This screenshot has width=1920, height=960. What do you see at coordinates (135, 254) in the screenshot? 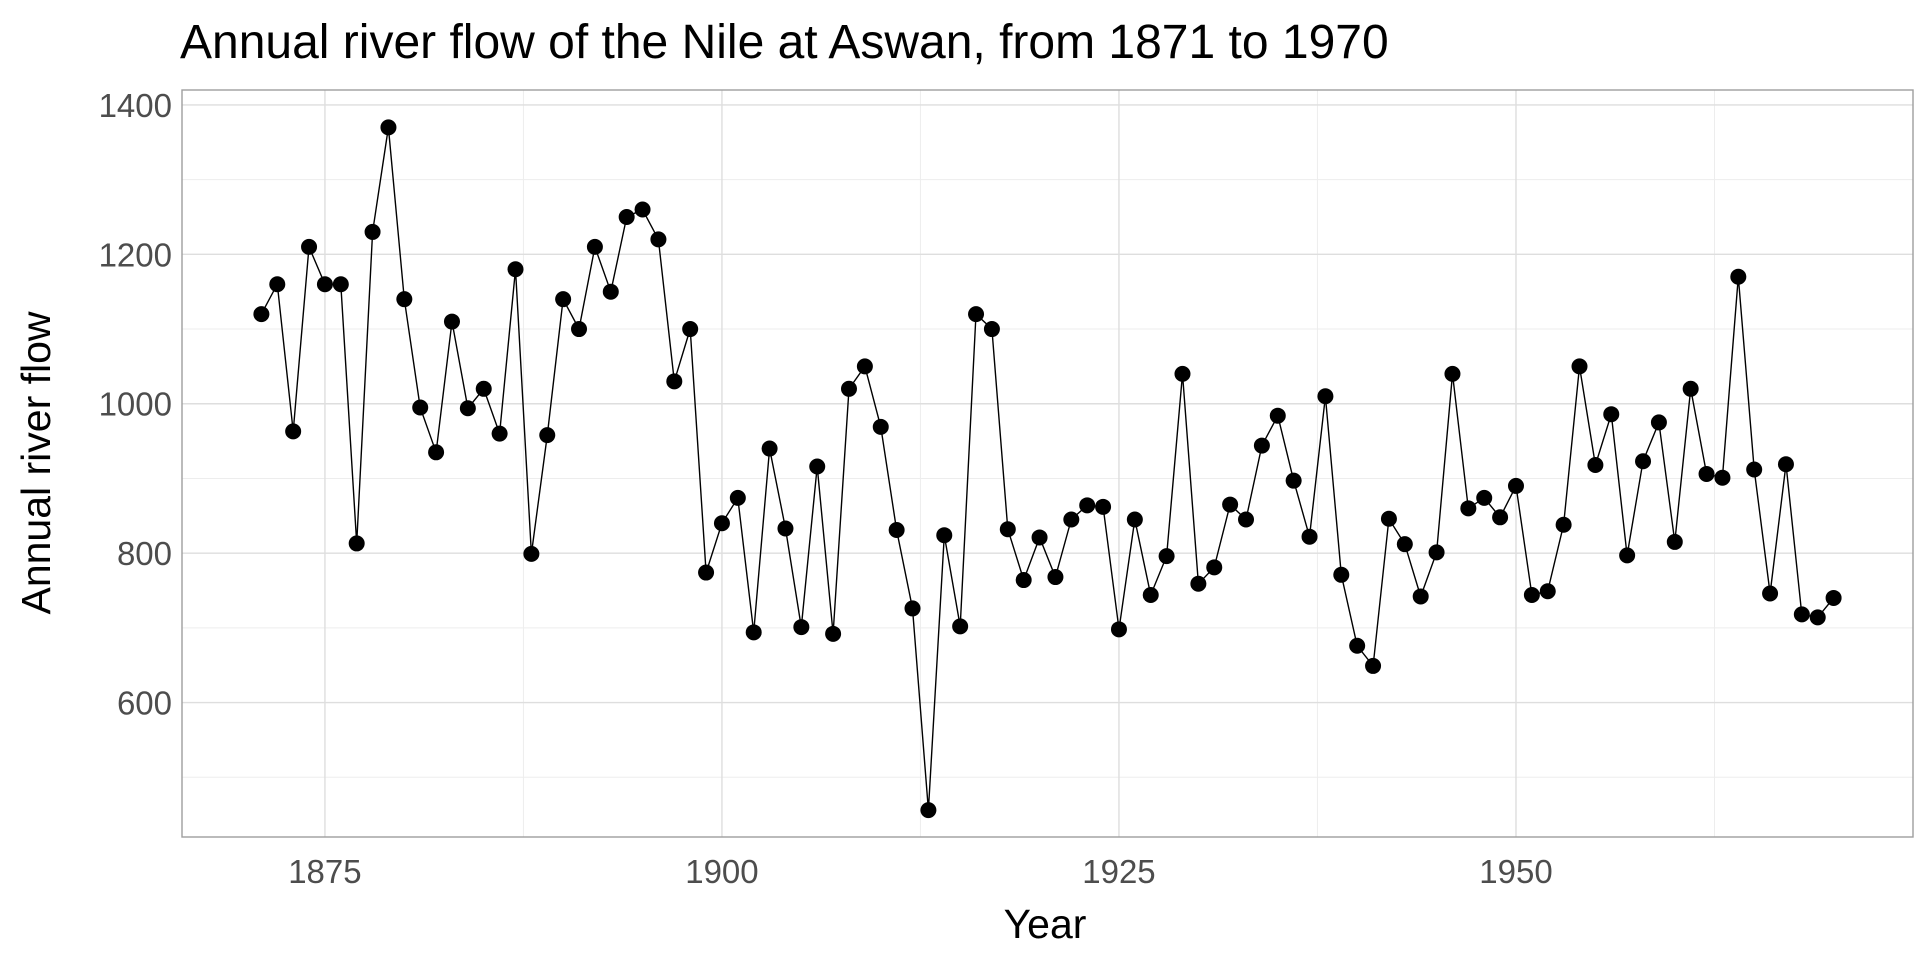
I see `y-tick-label: 1200` at bounding box center [135, 254].